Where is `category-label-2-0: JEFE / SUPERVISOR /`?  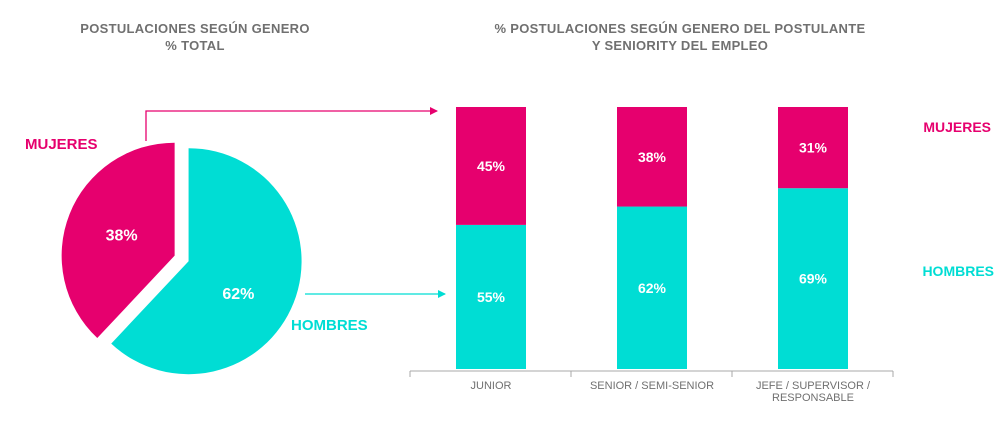
category-label-2-0: JEFE / SUPERVISOR / is located at coordinates (813, 386).